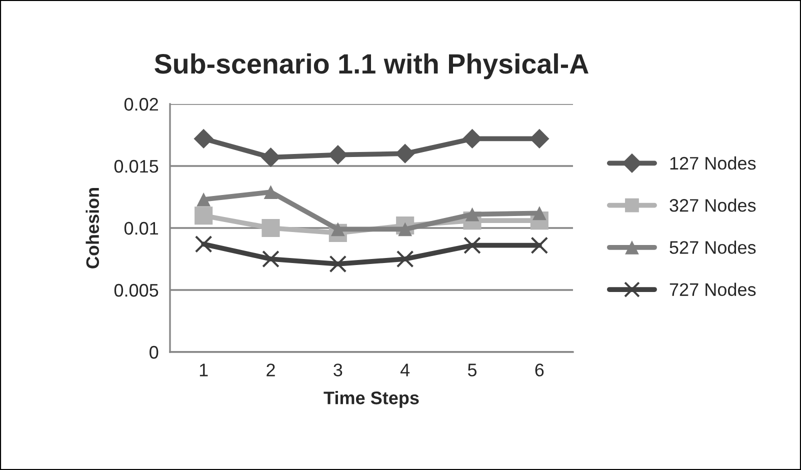 The height and width of the screenshot is (470, 801). Describe the element at coordinates (270, 370) in the screenshot. I see `x-tick-label: 2` at that location.